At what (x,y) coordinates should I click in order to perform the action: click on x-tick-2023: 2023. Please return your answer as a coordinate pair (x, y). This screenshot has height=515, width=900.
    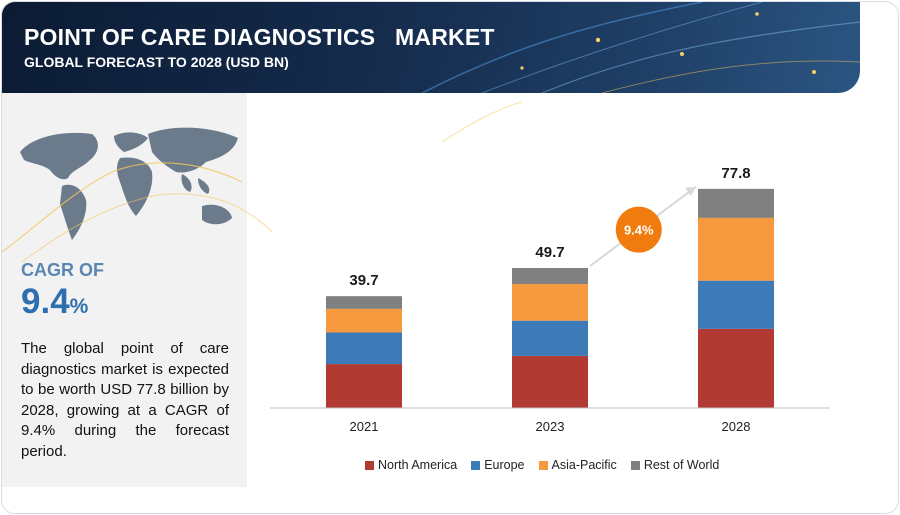
    Looking at the image, I should click on (550, 426).